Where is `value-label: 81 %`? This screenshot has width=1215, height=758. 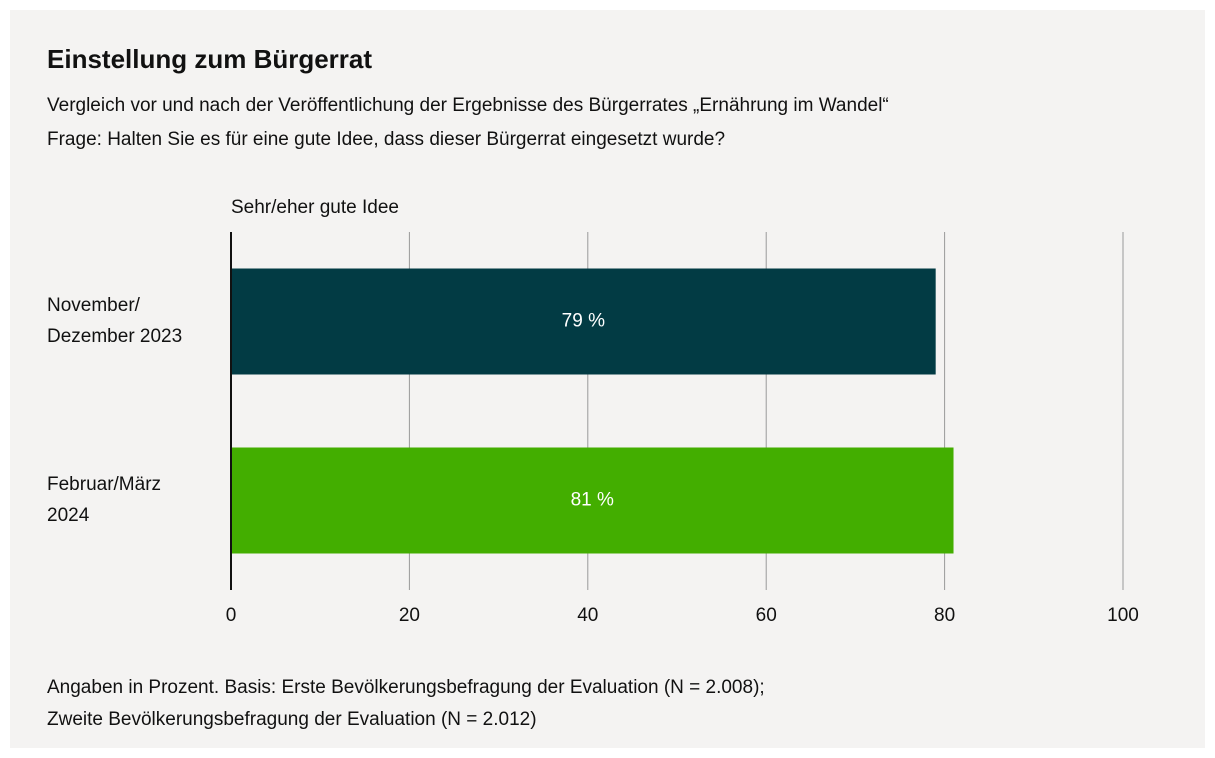
value-label: 81 % is located at coordinates (592, 500).